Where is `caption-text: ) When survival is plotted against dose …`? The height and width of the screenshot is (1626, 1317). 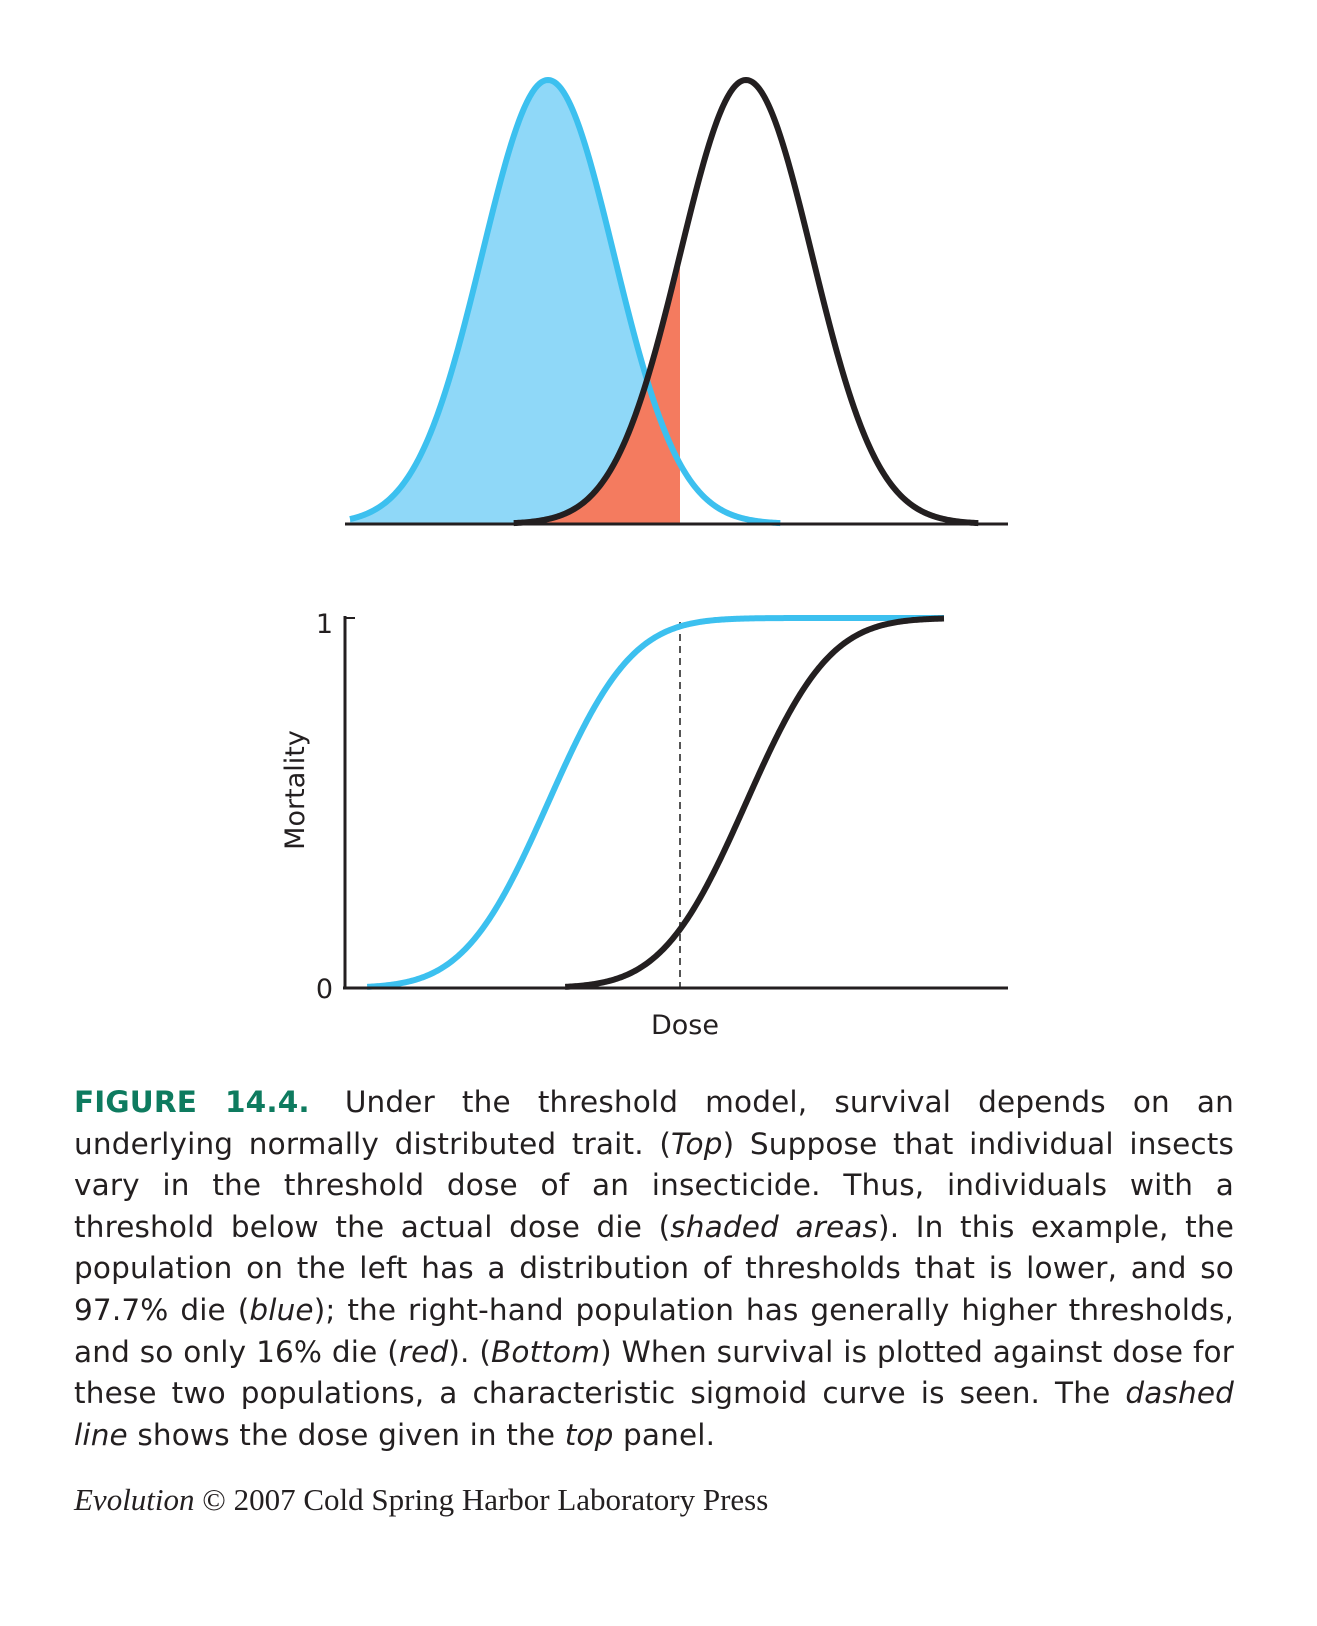
caption-text: ) When survival is plotted against dose … is located at coordinates (654, 1372).